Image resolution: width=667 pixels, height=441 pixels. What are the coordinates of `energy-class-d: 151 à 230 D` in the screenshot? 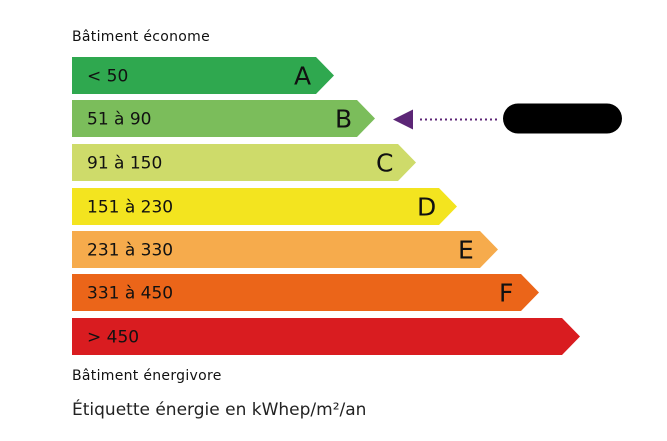 It's located at (264, 206).